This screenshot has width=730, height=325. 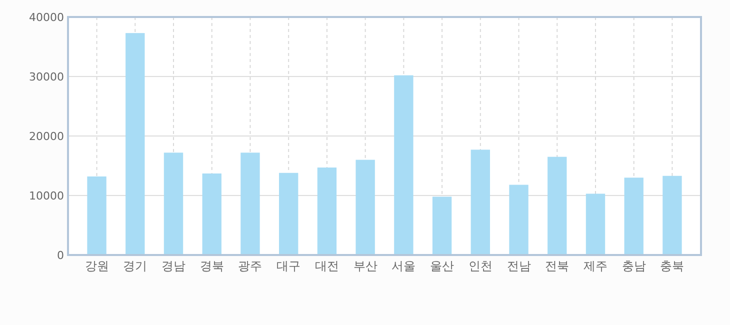 What do you see at coordinates (46, 77) in the screenshot?
I see `y-tick-label: 30000` at bounding box center [46, 77].